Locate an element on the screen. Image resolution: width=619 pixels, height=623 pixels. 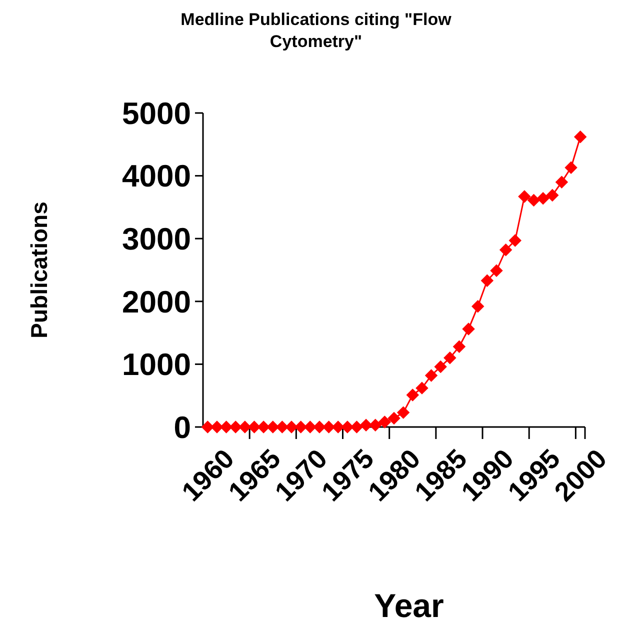
y-tick-label: 1000 is located at coordinates (156, 364).